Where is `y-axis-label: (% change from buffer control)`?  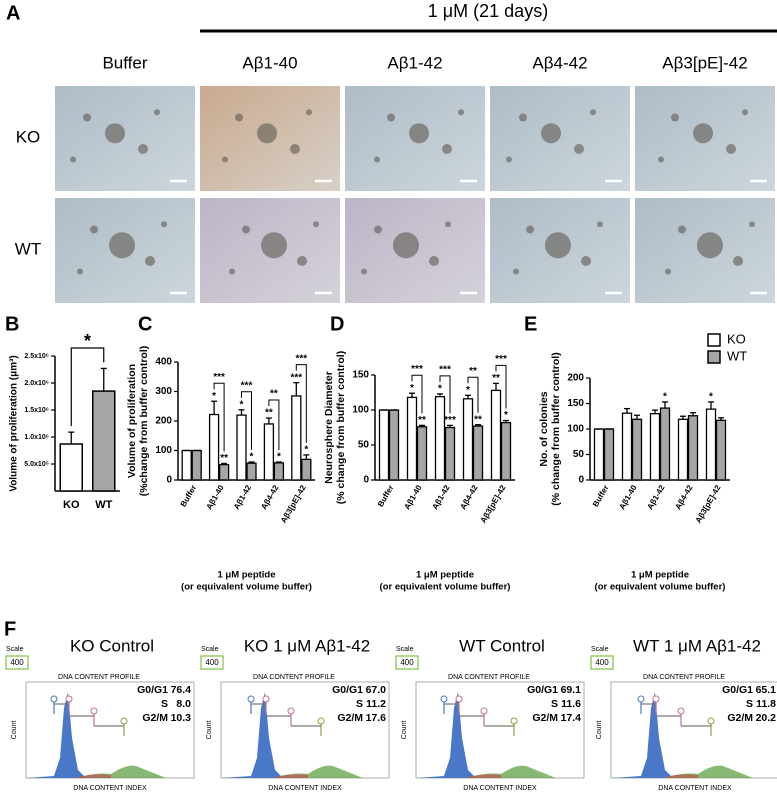
y-axis-label: (% change from buffer control) is located at coordinates (556, 428).